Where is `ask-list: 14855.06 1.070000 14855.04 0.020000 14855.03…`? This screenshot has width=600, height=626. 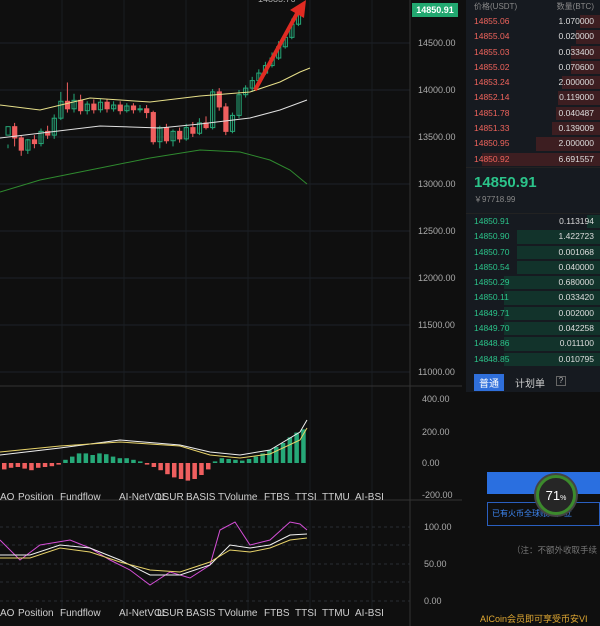 ask-list: 14855.06 1.070000 14855.04 0.020000 14855.03… is located at coordinates (533, 90).